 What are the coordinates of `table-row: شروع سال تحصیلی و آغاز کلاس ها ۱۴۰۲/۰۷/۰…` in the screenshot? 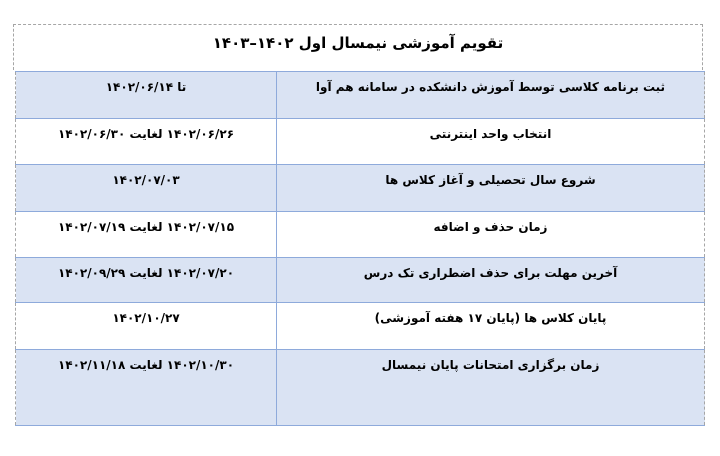 It's located at (360, 188).